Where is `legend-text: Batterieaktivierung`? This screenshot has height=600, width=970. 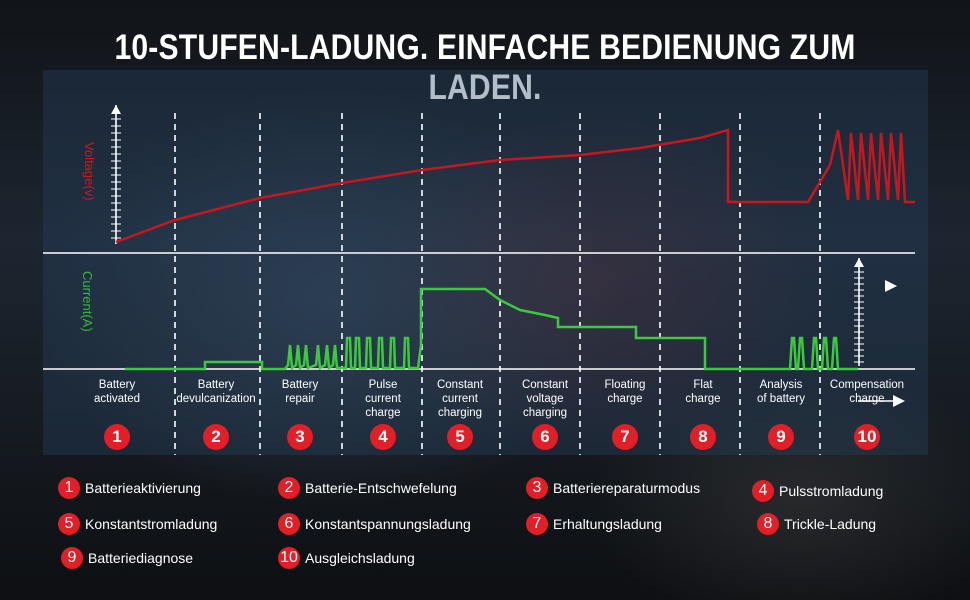 legend-text: Batterieaktivierung is located at coordinates (143, 488).